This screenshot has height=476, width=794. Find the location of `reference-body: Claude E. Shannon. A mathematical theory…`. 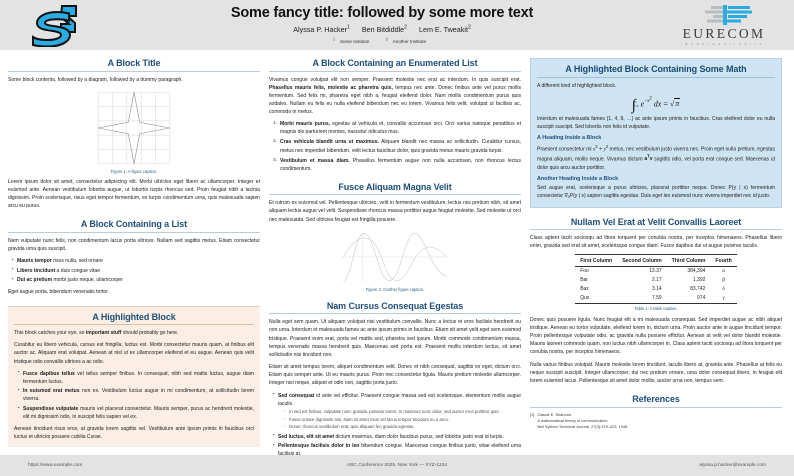

reference-body: Claude E. Shannon. A mathematical theory… is located at coordinates (582, 421).